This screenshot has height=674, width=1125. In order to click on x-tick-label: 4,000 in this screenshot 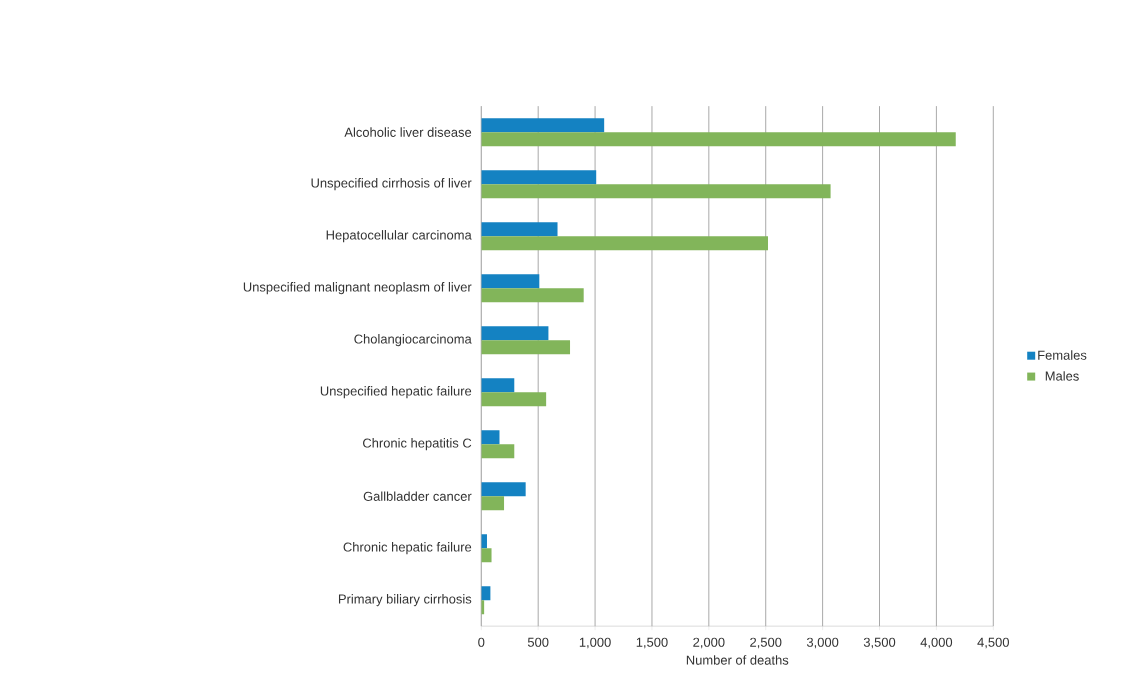, I will do `click(936, 643)`.